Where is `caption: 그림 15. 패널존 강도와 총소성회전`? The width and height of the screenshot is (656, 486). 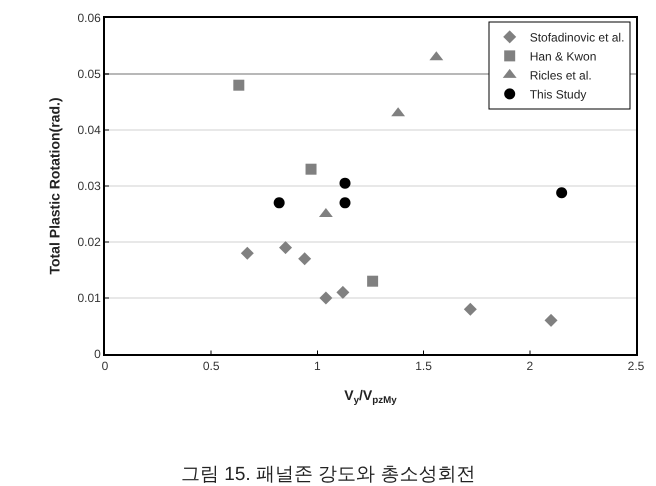 caption: 그림 15. 패널존 강도와 총소성회전 is located at coordinates (328, 474).